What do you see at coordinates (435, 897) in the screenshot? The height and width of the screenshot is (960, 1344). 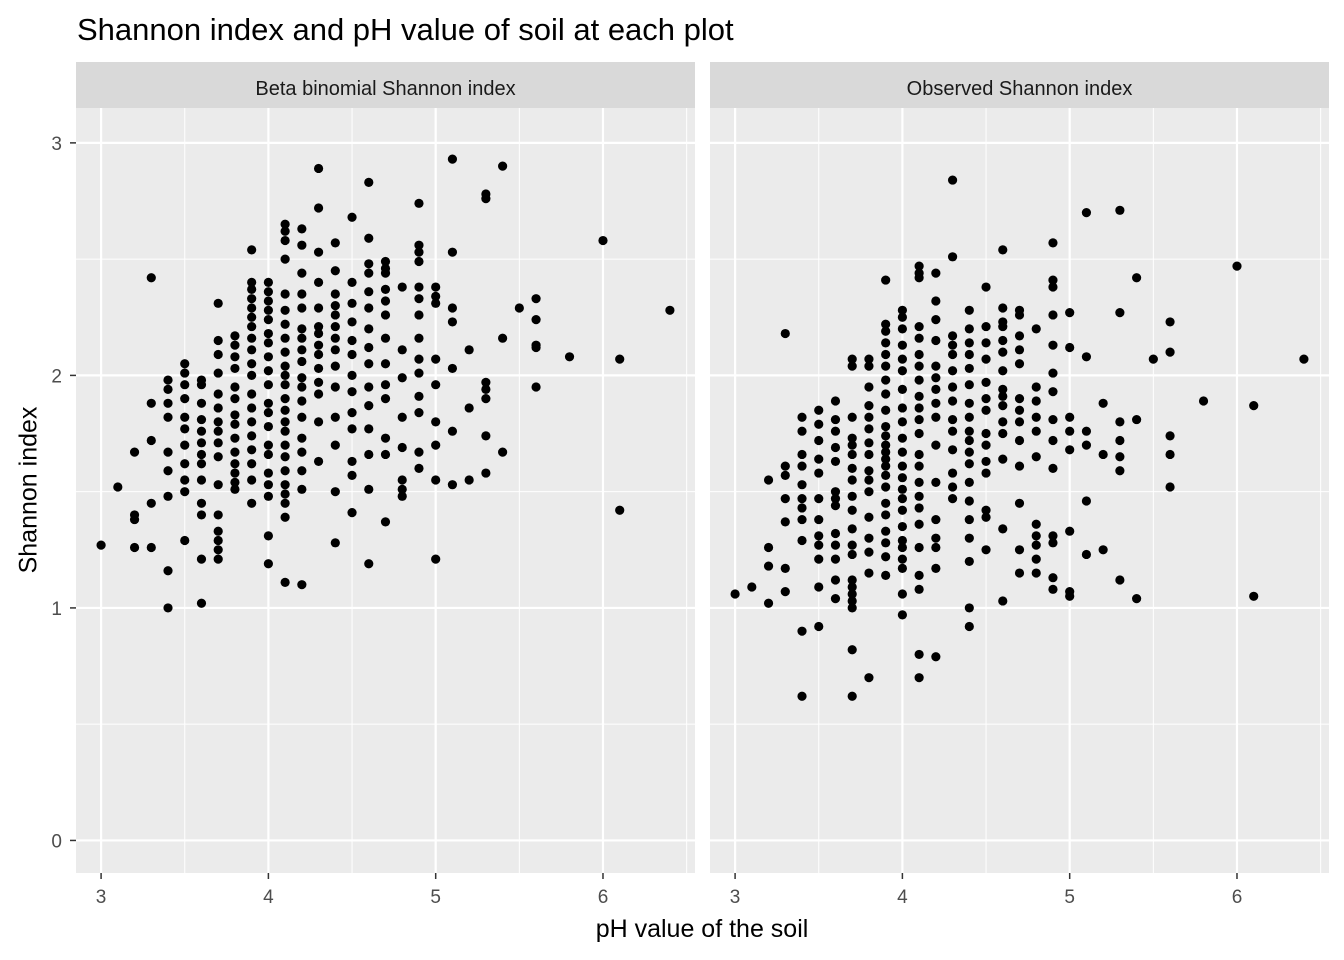 I see `x-tick-label: 5` at bounding box center [435, 897].